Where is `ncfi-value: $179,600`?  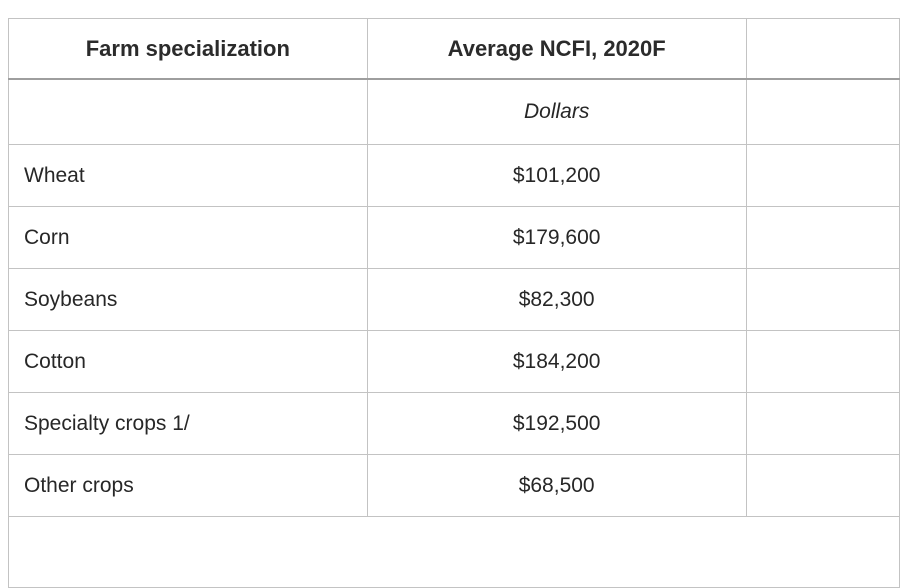
ncfi-value: $179,600 is located at coordinates (556, 237).